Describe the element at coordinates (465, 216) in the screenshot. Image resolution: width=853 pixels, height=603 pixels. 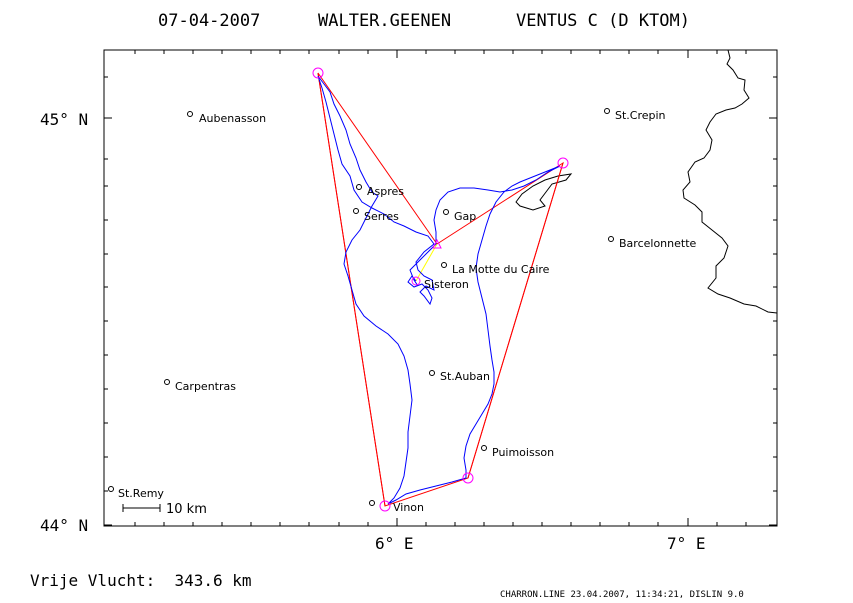
I see `place-label-gap: Gap` at that location.